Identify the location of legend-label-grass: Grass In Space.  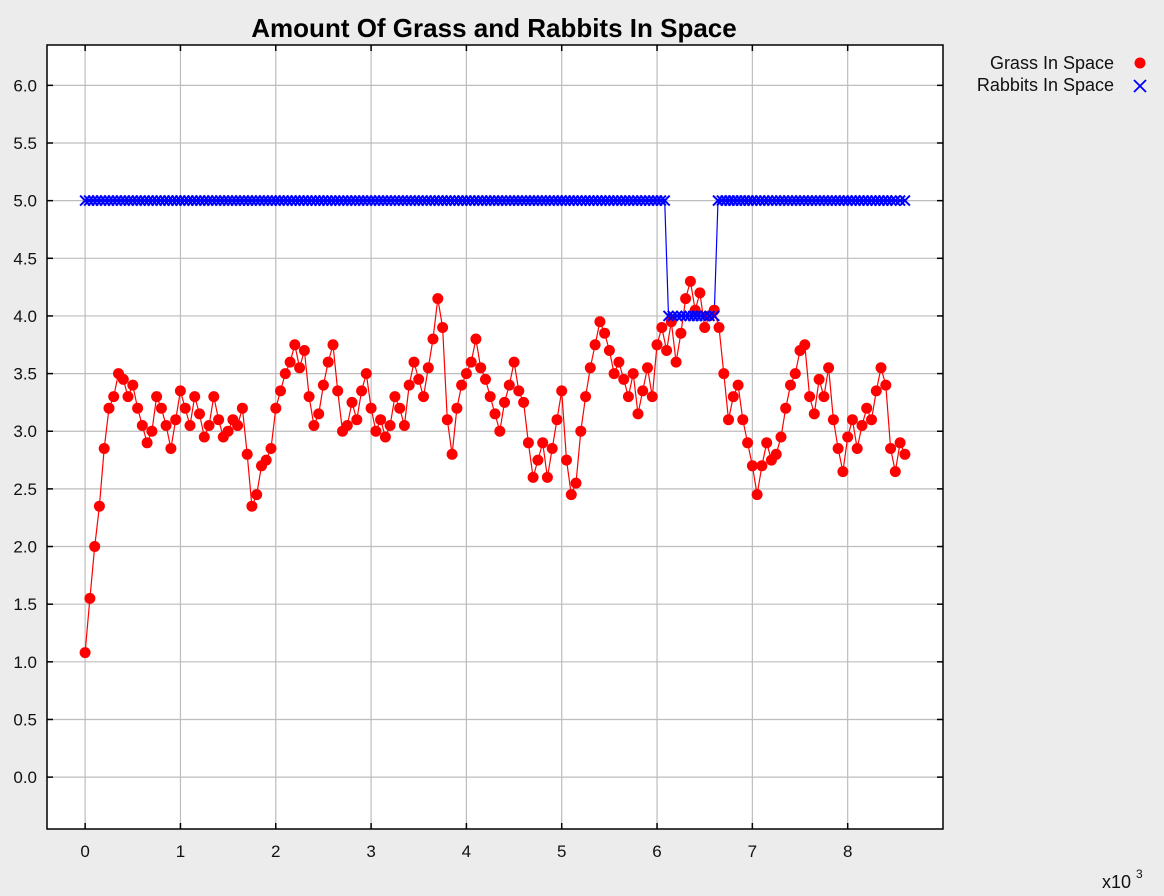
(1052, 63).